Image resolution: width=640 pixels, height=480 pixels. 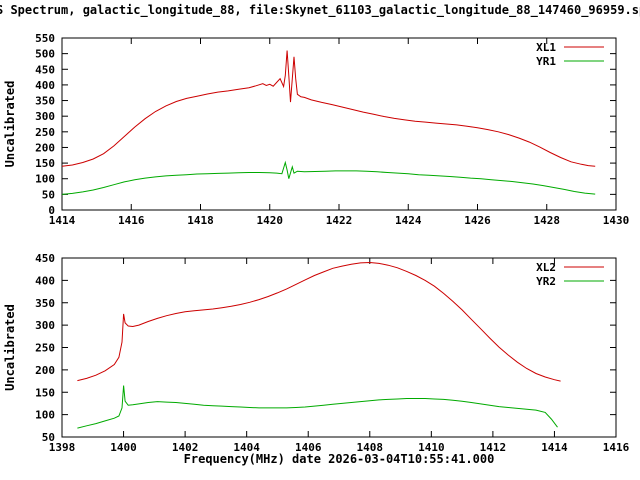 I want to click on y-tick-label: 550, so click(x=45, y=38).